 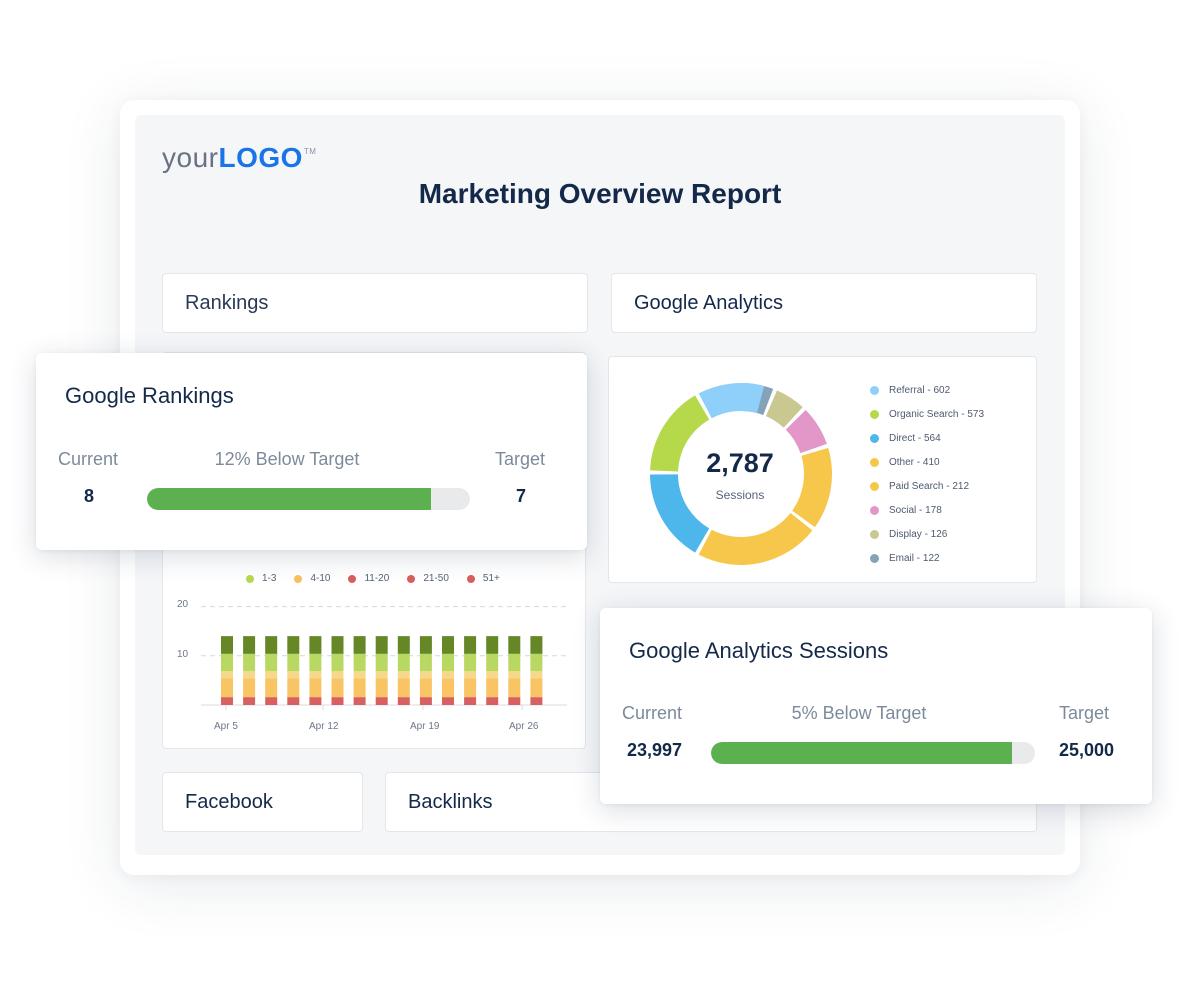 I want to click on bar-legend-label: 11-20, so click(x=377, y=578).